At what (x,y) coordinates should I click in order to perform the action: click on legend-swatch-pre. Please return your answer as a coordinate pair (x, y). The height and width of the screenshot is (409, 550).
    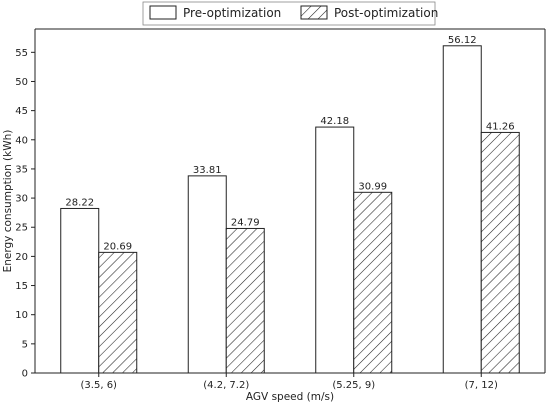
    Looking at the image, I should click on (163, 12).